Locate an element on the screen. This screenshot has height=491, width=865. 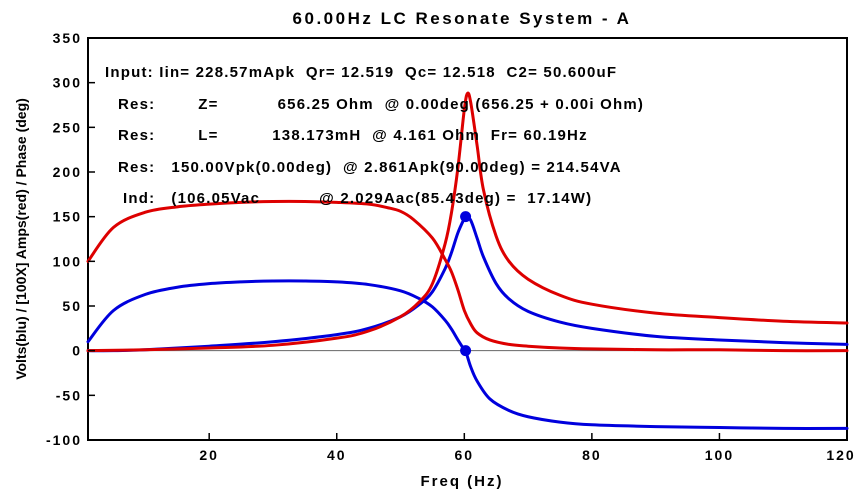
marker-layer is located at coordinates (466, 284).